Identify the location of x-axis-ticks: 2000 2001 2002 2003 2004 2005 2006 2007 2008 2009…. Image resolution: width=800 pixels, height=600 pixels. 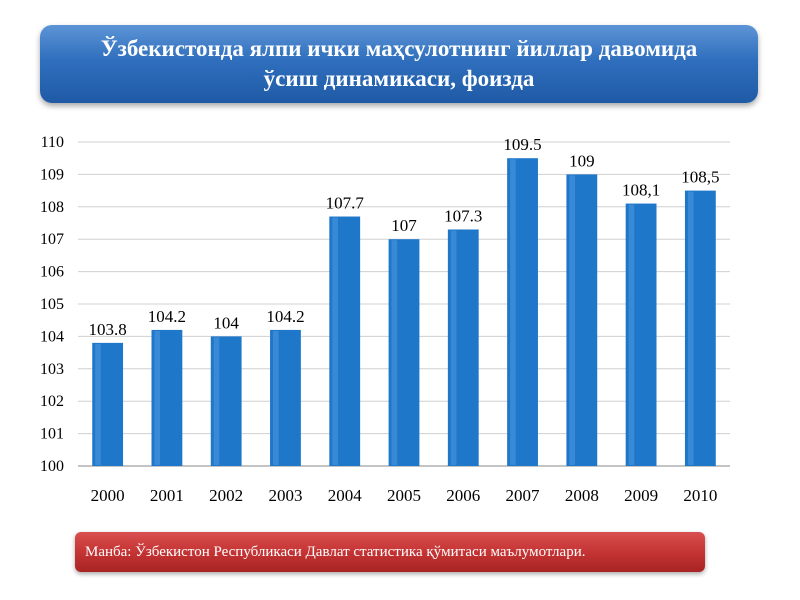
(404, 495).